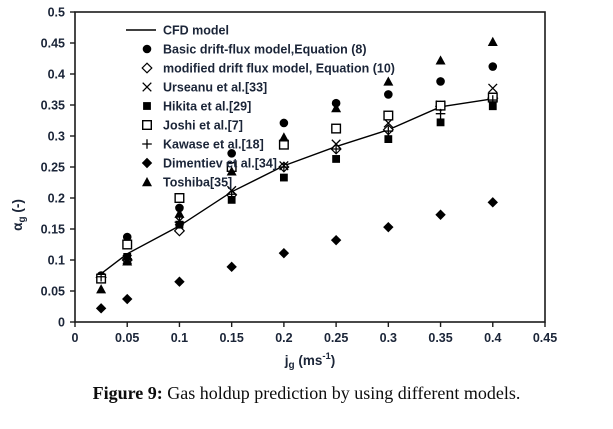 The width and height of the screenshot is (613, 429). I want to click on y-axis-label: αg (-), so click(19, 215).